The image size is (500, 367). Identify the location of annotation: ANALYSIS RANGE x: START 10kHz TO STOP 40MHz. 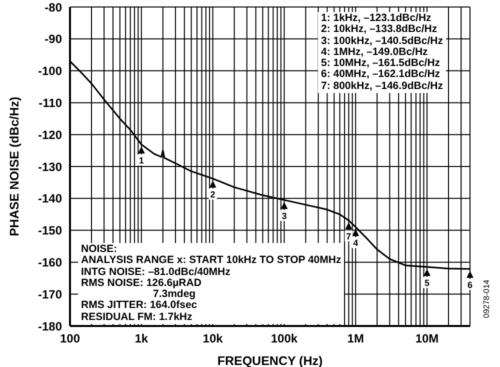
(211, 260).